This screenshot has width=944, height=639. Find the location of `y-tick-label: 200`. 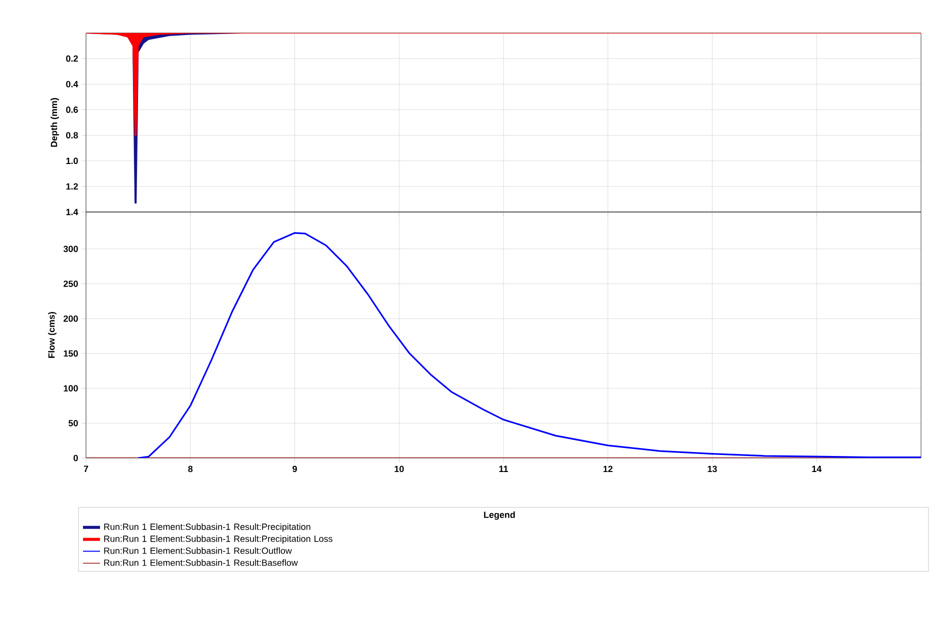

y-tick-label: 200 is located at coordinates (71, 318).